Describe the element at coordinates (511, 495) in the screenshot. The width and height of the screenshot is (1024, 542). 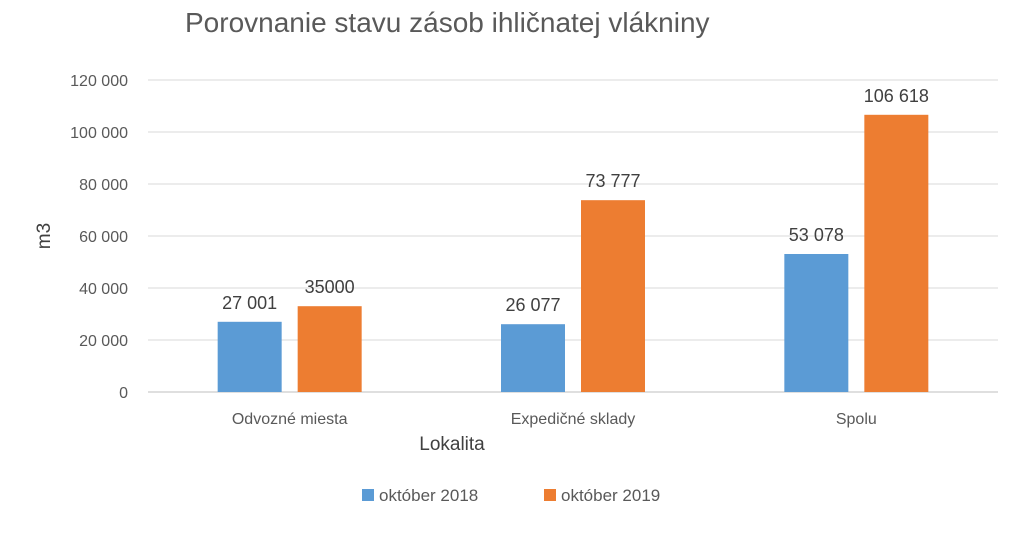
I see `legend: október 2018 október 2019` at that location.